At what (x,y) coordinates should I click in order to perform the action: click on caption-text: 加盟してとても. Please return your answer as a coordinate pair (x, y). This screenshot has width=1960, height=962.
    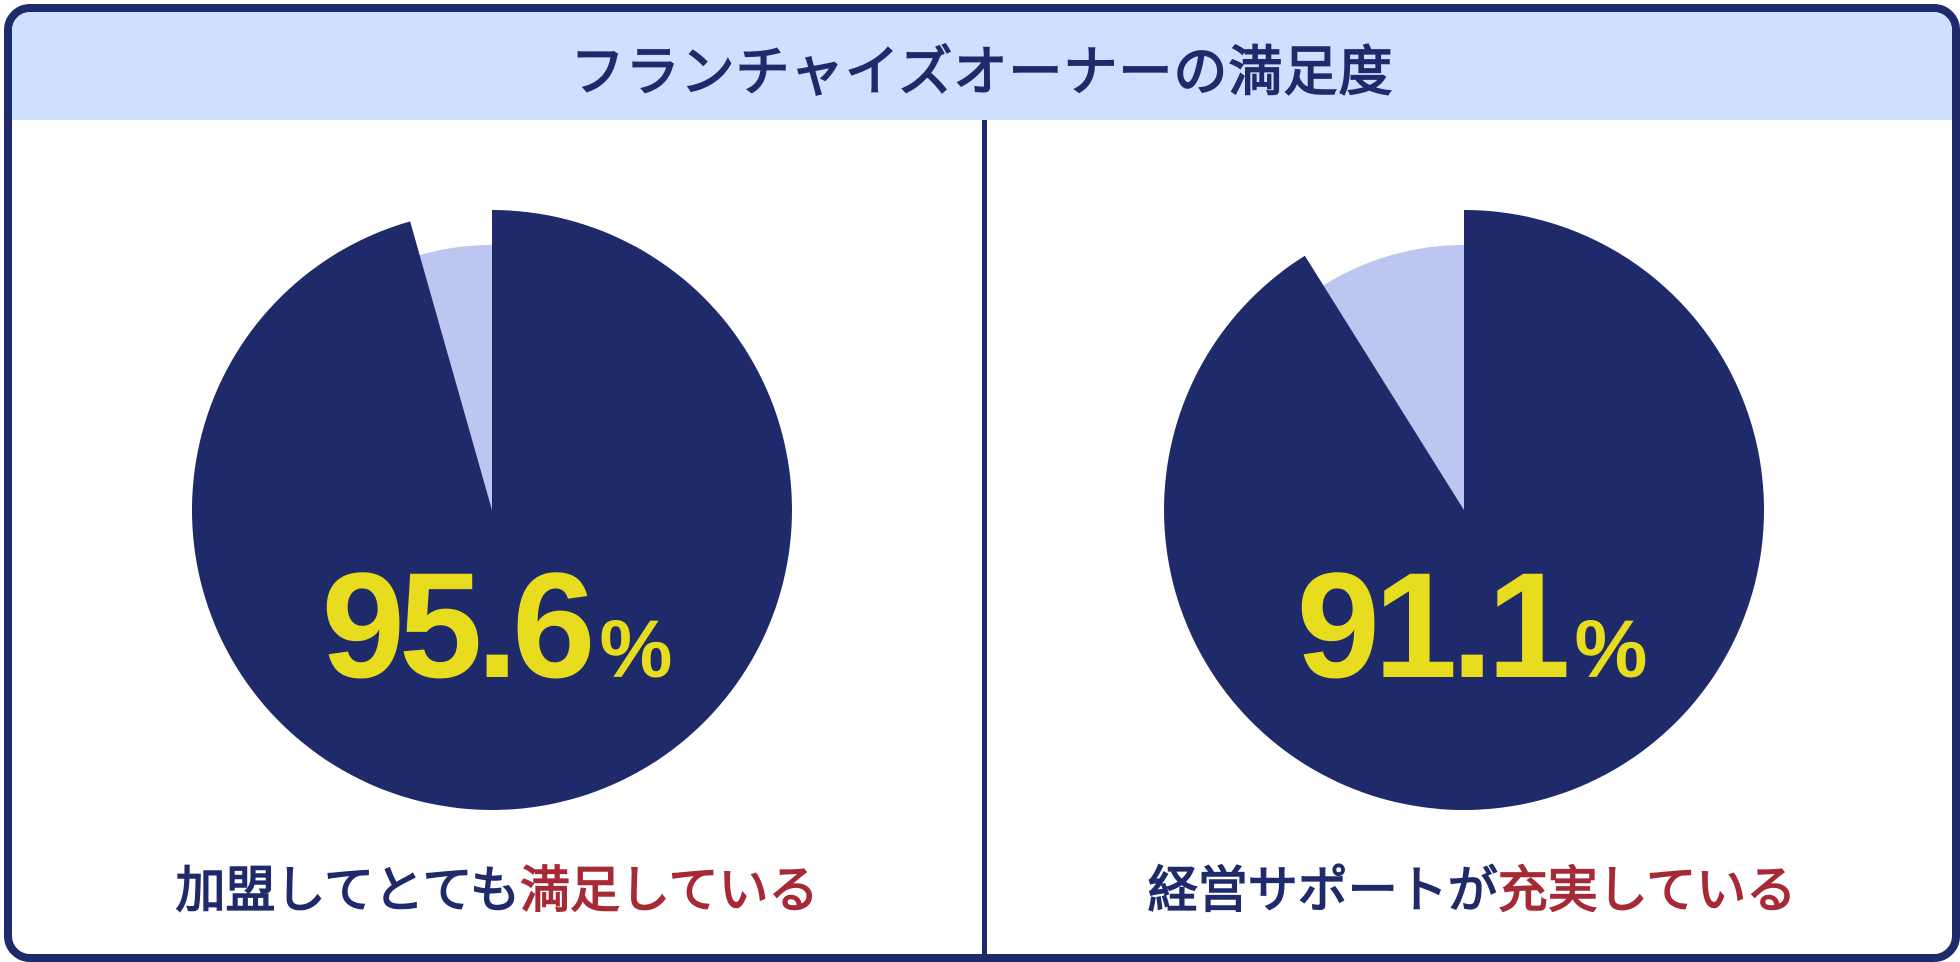
    Looking at the image, I should click on (348, 890).